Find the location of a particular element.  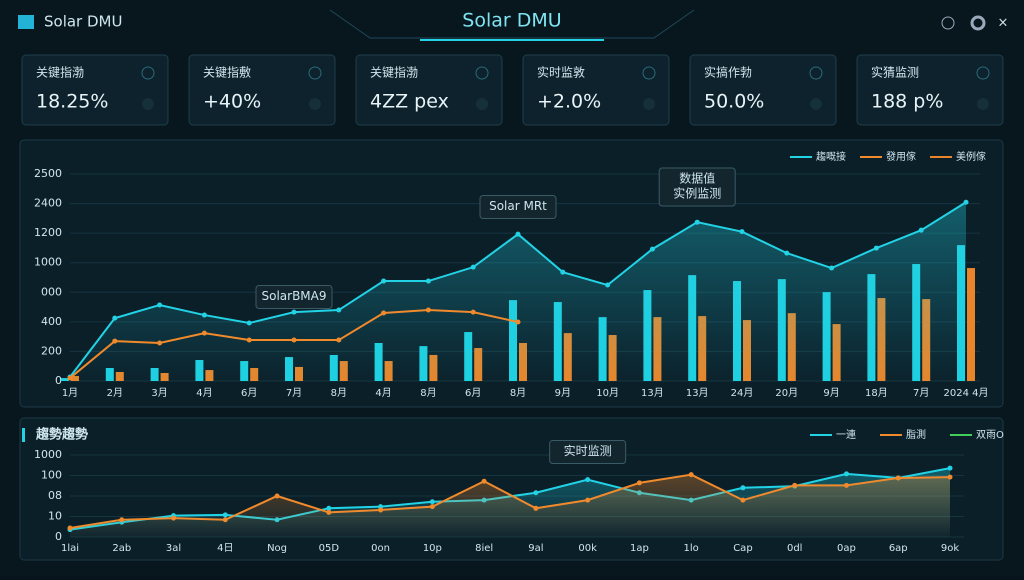

x-tick-label: 0on is located at coordinates (380, 548).